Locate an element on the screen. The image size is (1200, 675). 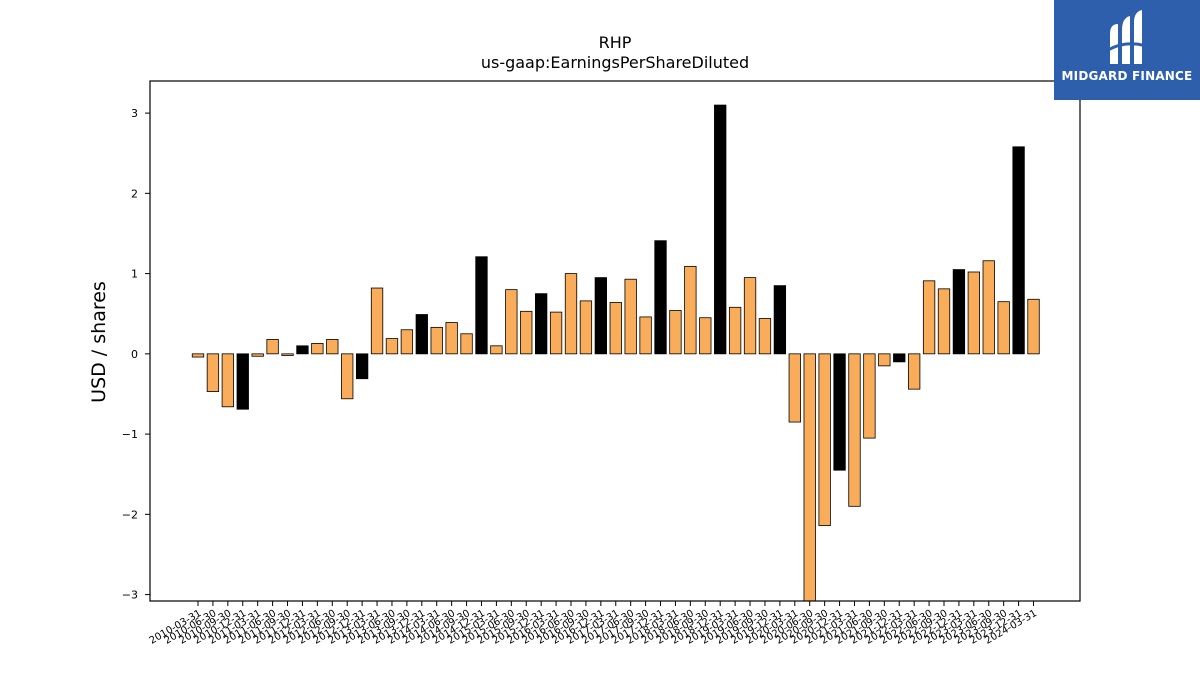
y-tick-label: 2 is located at coordinates (134, 193).